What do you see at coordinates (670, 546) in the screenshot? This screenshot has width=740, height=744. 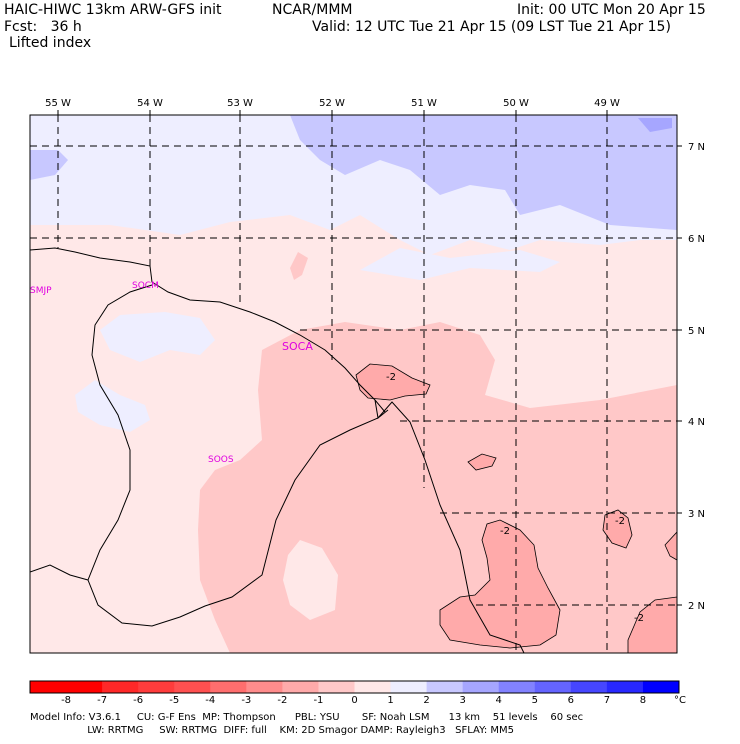 I see `field-patch-negative-2-edge` at bounding box center [670, 546].